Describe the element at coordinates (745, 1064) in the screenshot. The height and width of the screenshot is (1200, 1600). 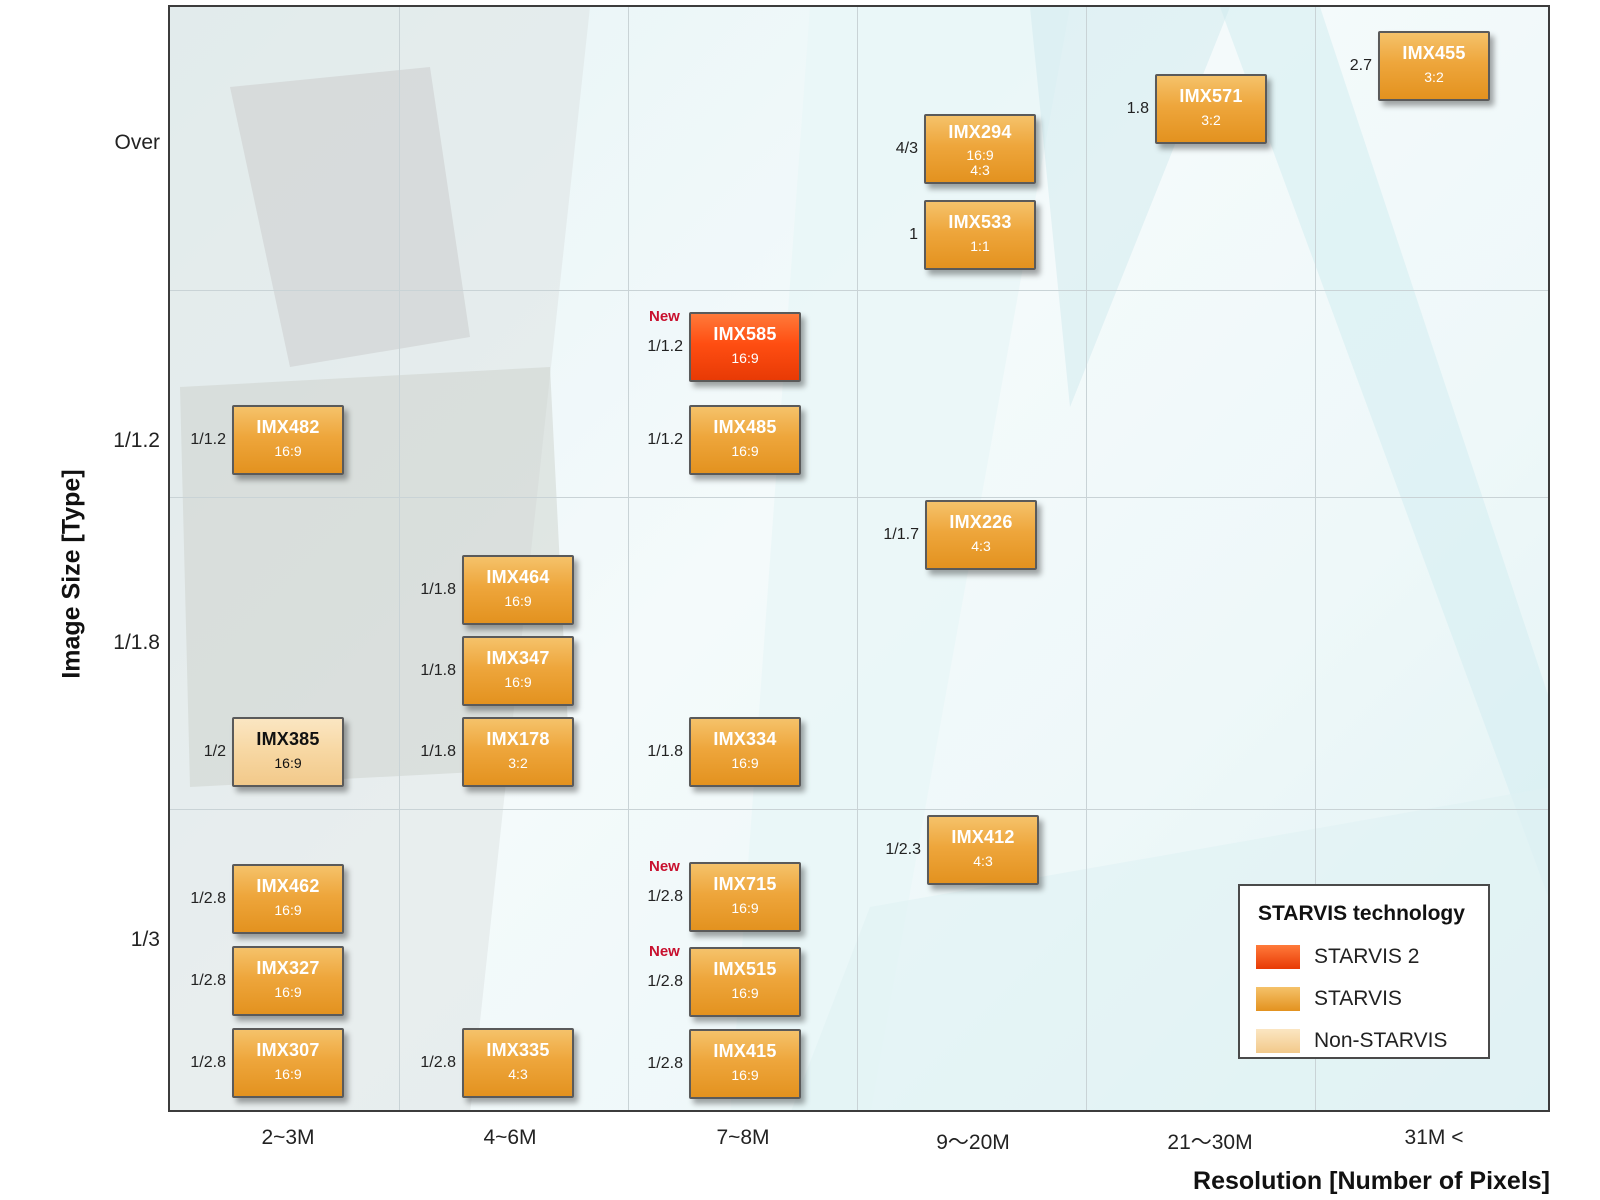
I see `sensor-imx415: IMX415 16:9` at that location.